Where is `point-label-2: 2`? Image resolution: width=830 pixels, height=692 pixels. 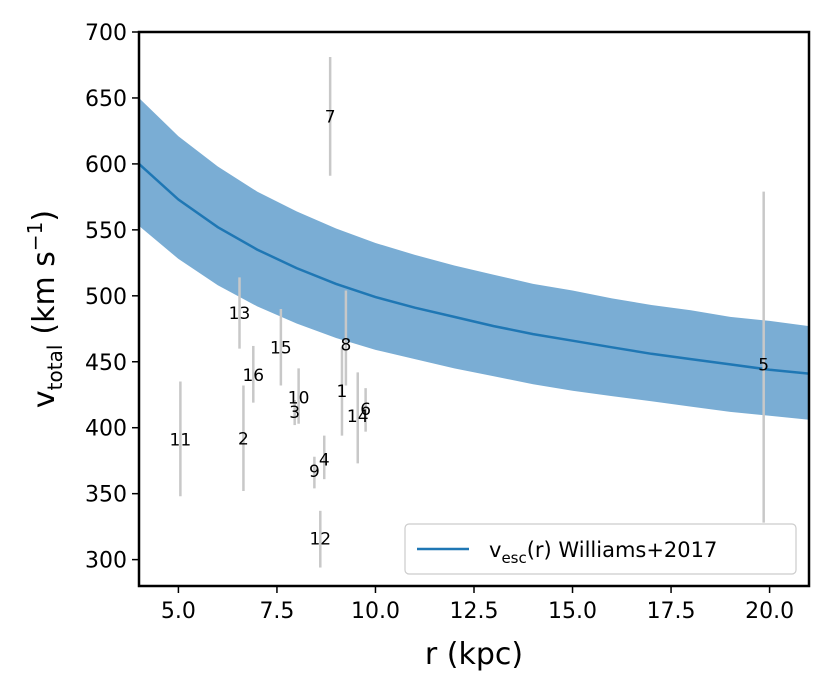 point-label-2: 2 is located at coordinates (243, 439).